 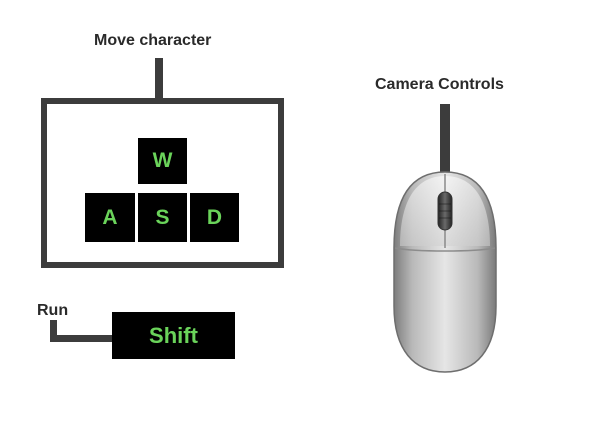 I want to click on key-d: D, so click(x=214, y=217).